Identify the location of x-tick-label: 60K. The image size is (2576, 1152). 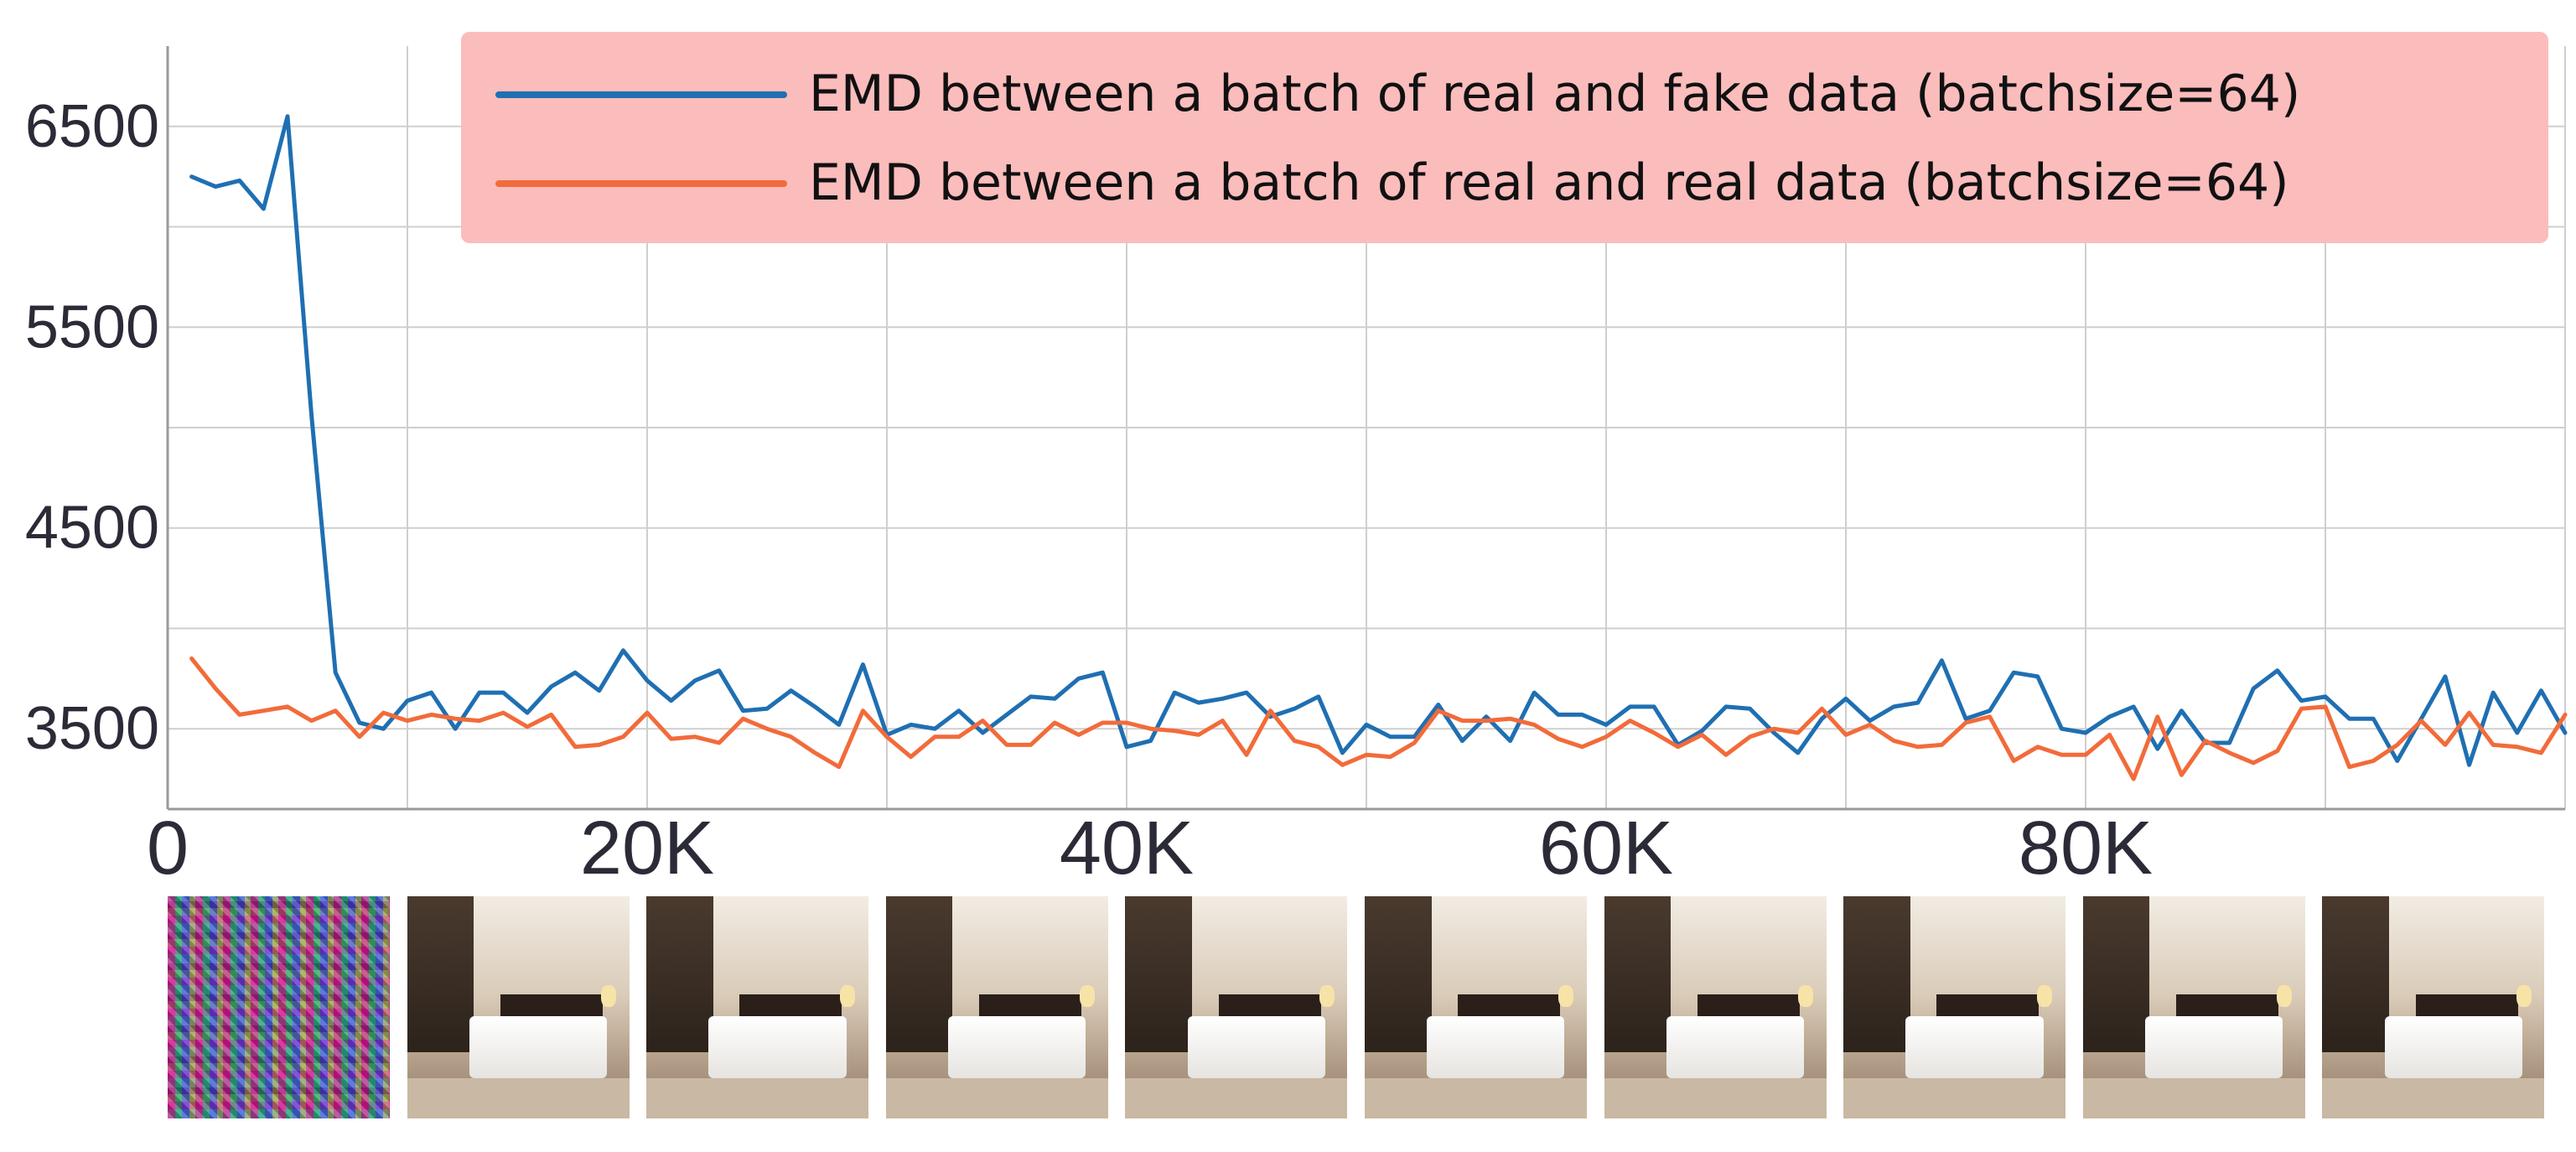
(1606, 848).